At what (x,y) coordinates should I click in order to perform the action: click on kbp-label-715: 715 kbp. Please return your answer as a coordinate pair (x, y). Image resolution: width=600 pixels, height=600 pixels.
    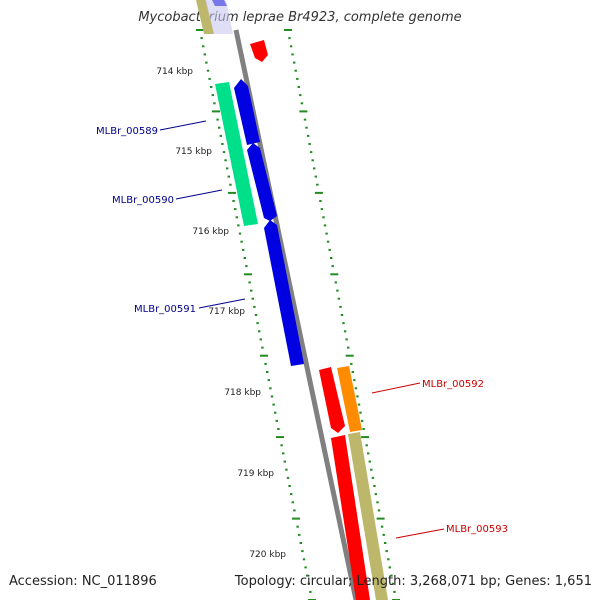
    Looking at the image, I should click on (193, 152).